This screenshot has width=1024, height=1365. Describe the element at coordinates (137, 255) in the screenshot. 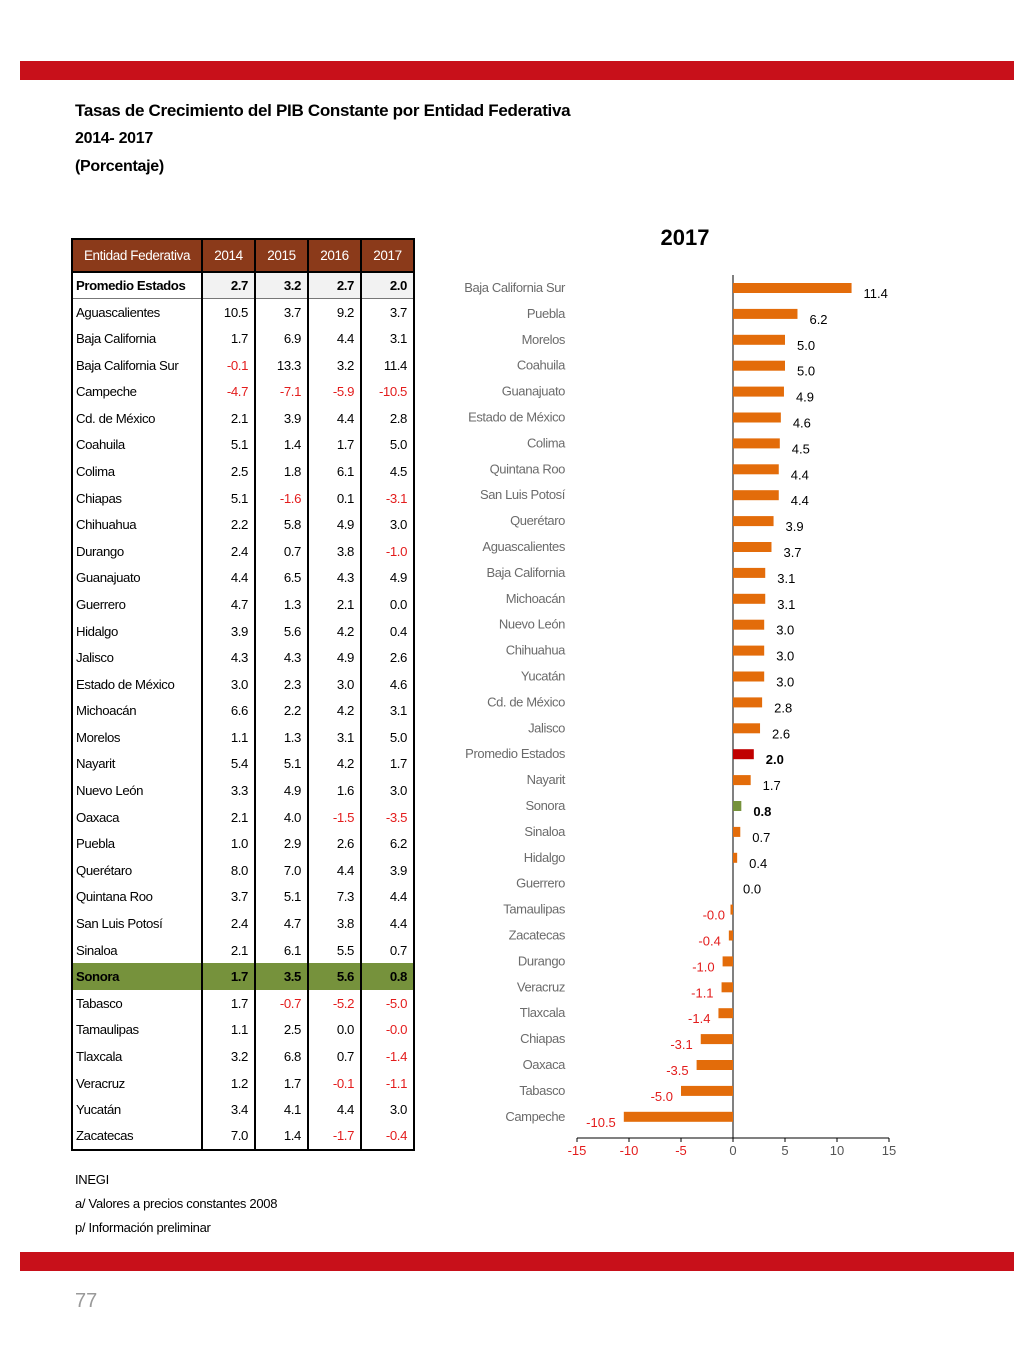

I see `header-entidad: Entidad Federativa` at that location.